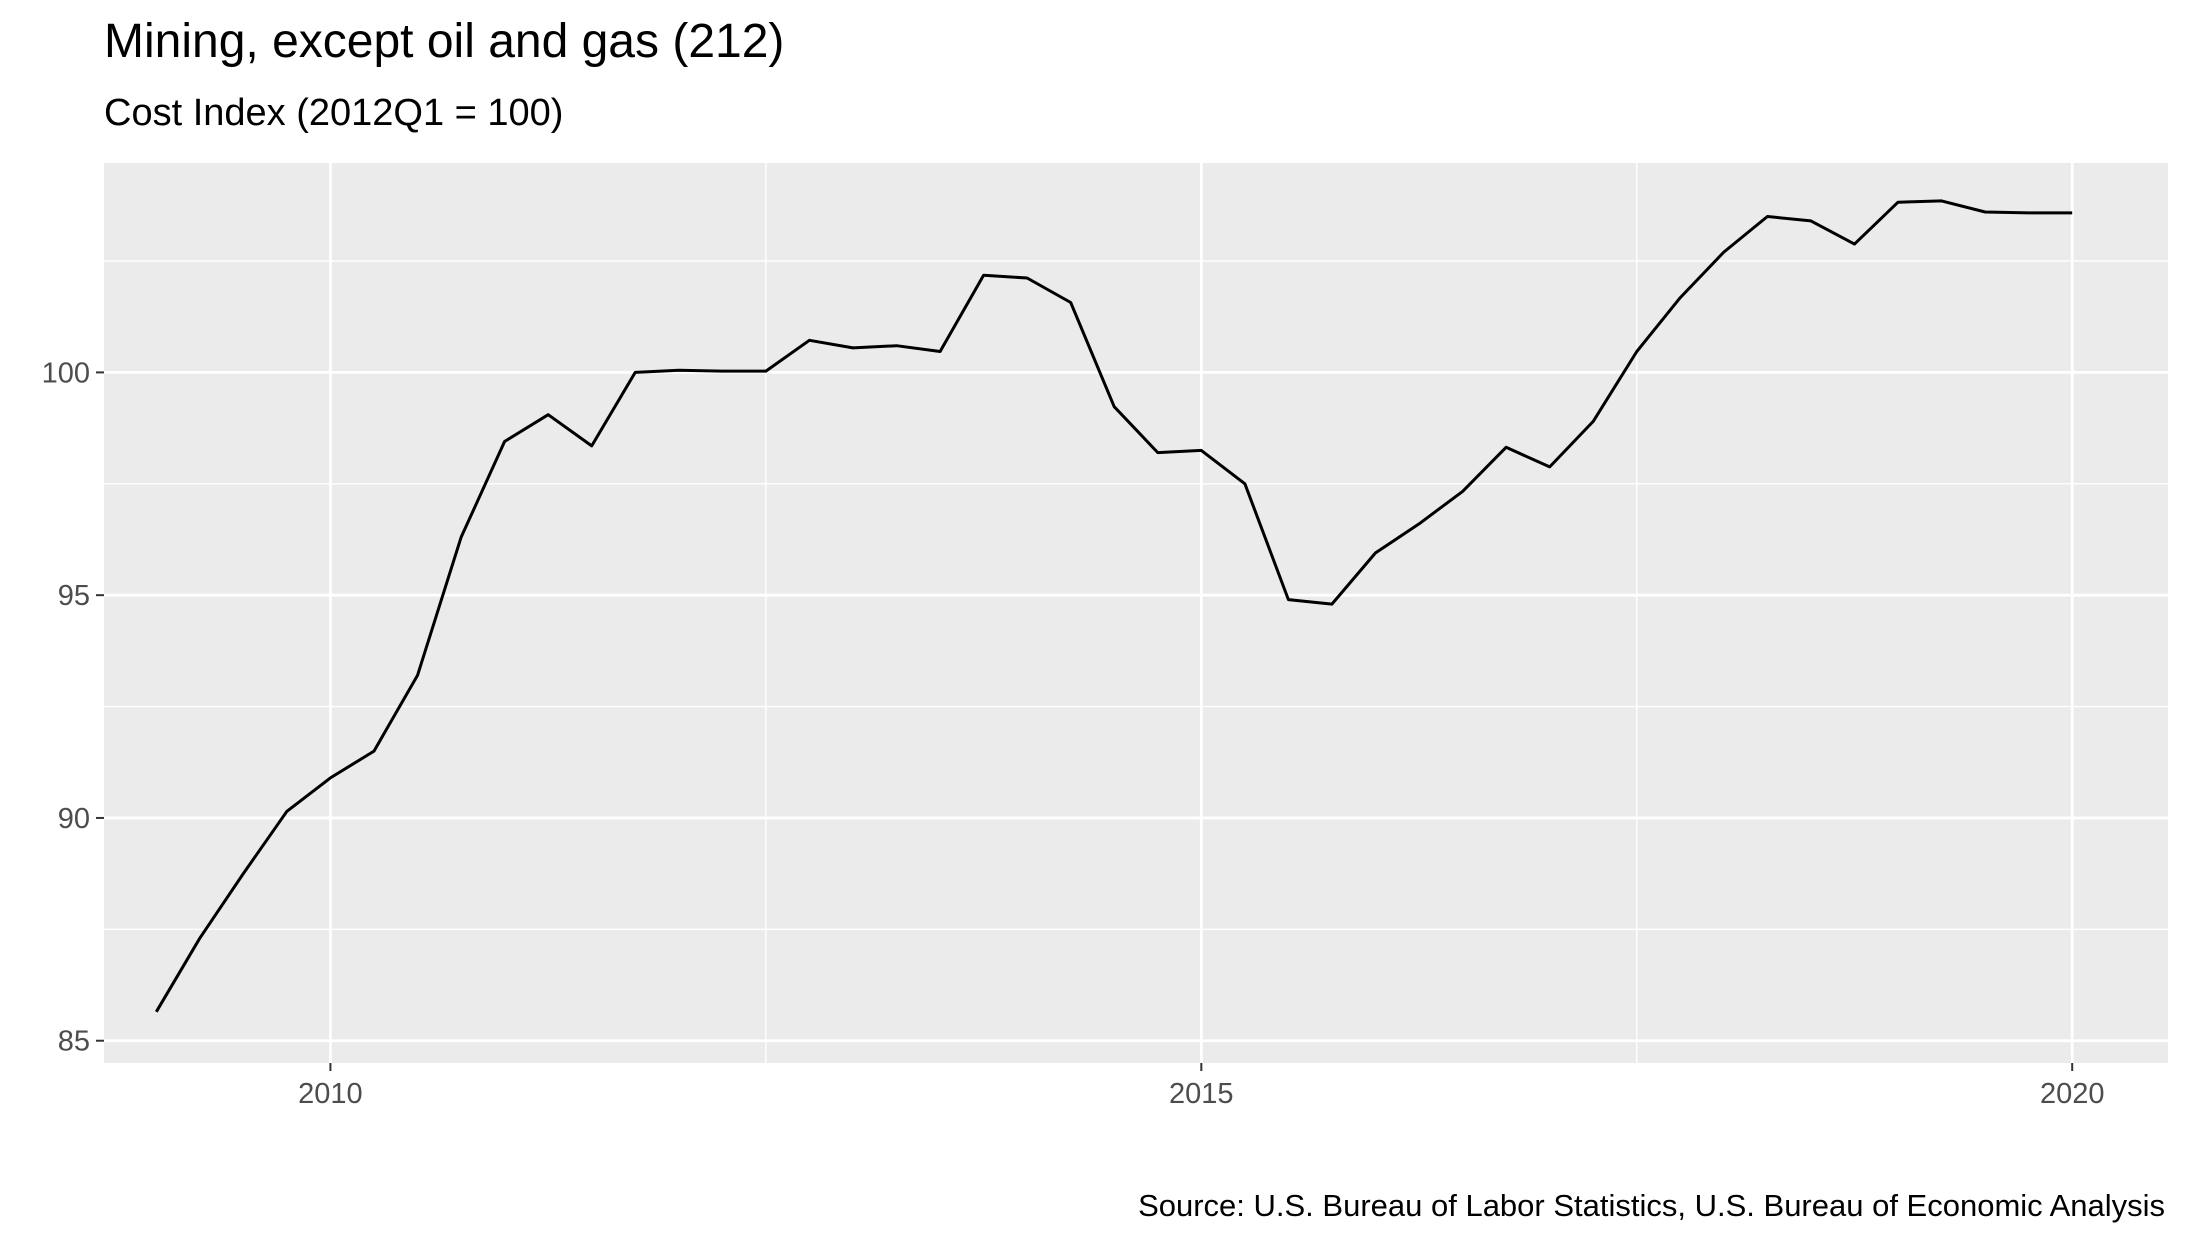 This screenshot has height=1250, width=2187. Describe the element at coordinates (66, 373) in the screenshot. I see `y-tick-label: 100` at that location.